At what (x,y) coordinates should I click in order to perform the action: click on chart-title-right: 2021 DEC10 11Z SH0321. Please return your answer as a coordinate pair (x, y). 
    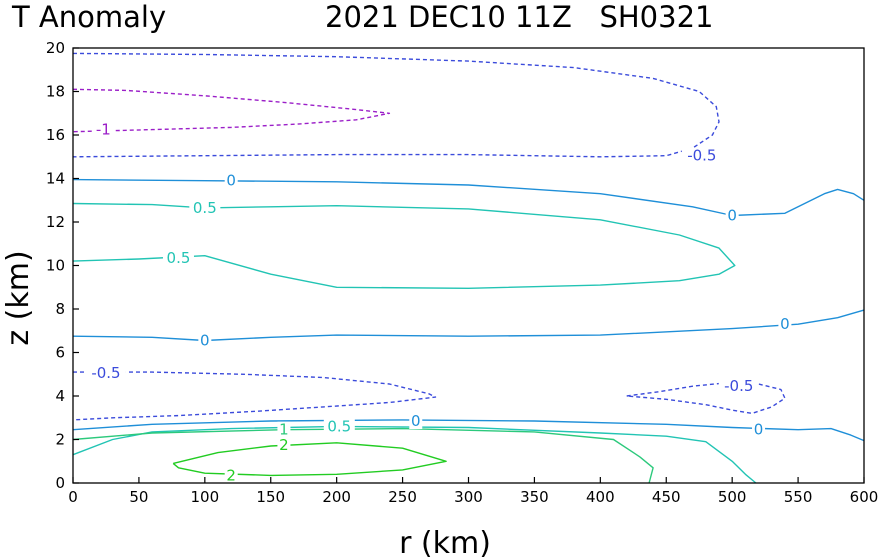
    Looking at the image, I should click on (519, 17).